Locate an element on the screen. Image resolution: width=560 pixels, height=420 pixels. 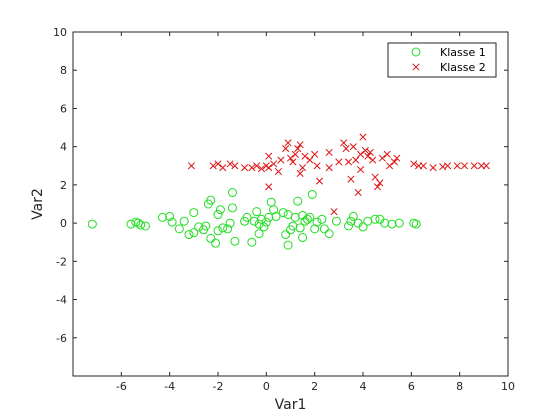
x-tick-label: 0 is located at coordinates (266, 386).